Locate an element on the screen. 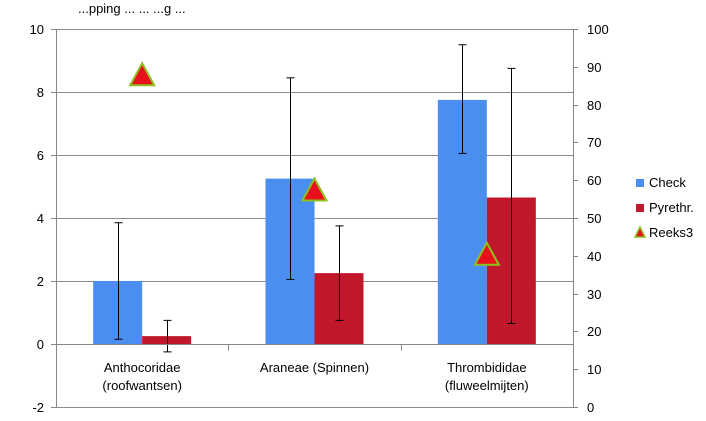  left-tick-label: 0 is located at coordinates (40, 344).